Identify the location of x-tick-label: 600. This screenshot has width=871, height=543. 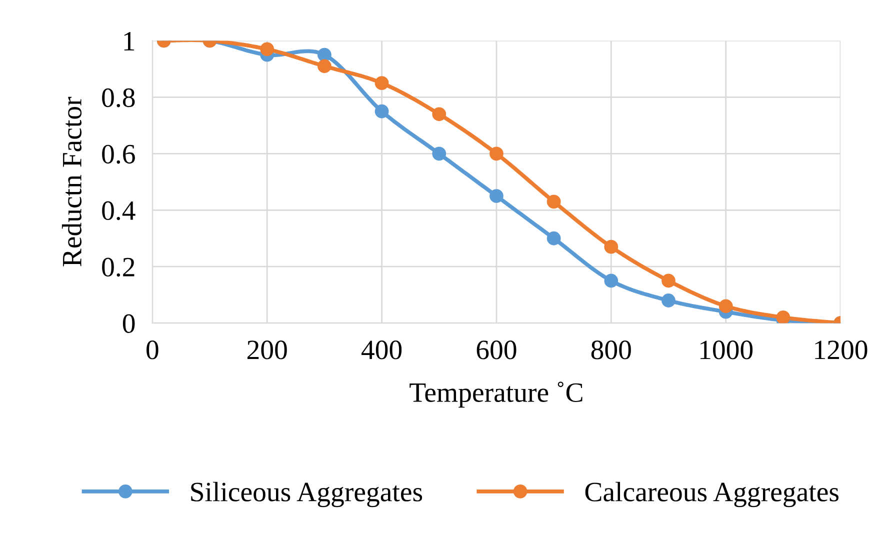
(496, 350).